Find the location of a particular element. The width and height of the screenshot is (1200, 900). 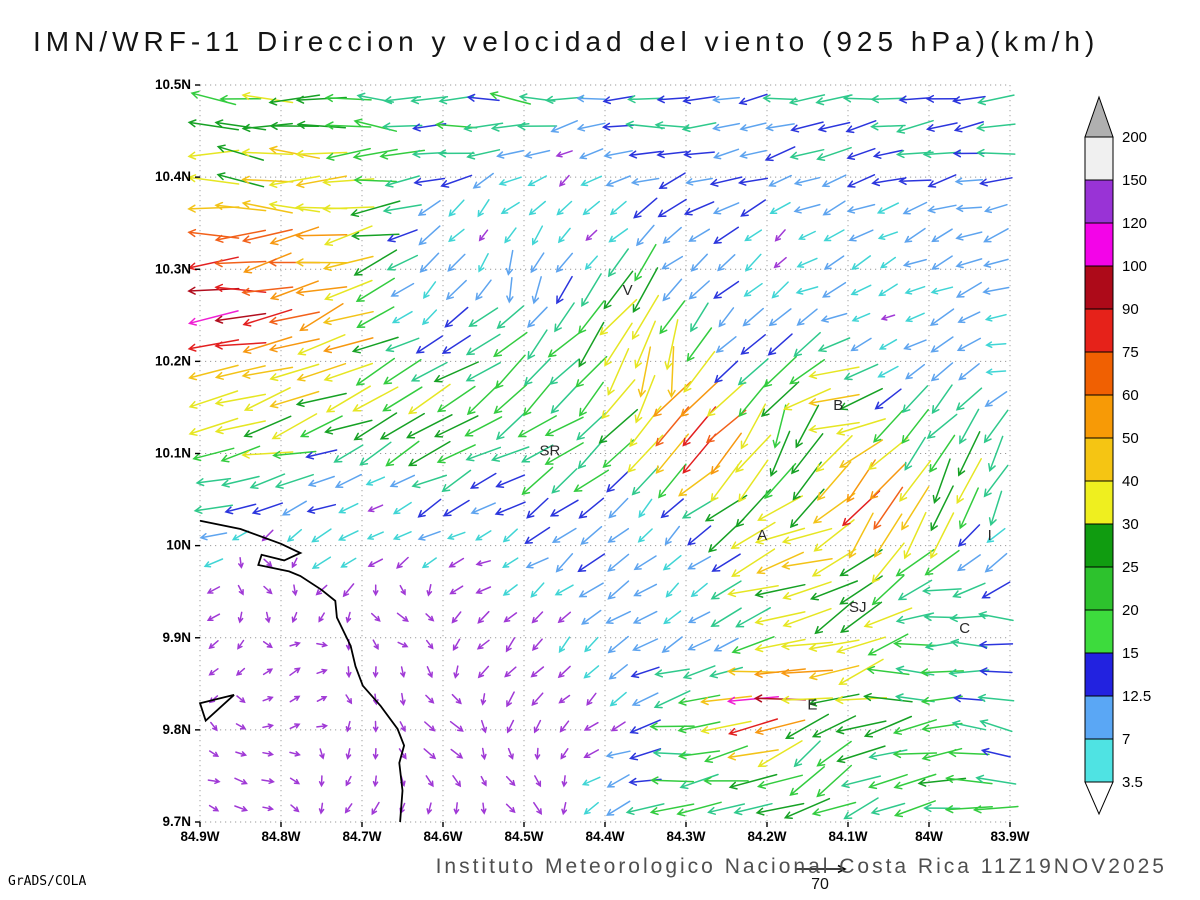

station-label-b: B is located at coordinates (838, 405).